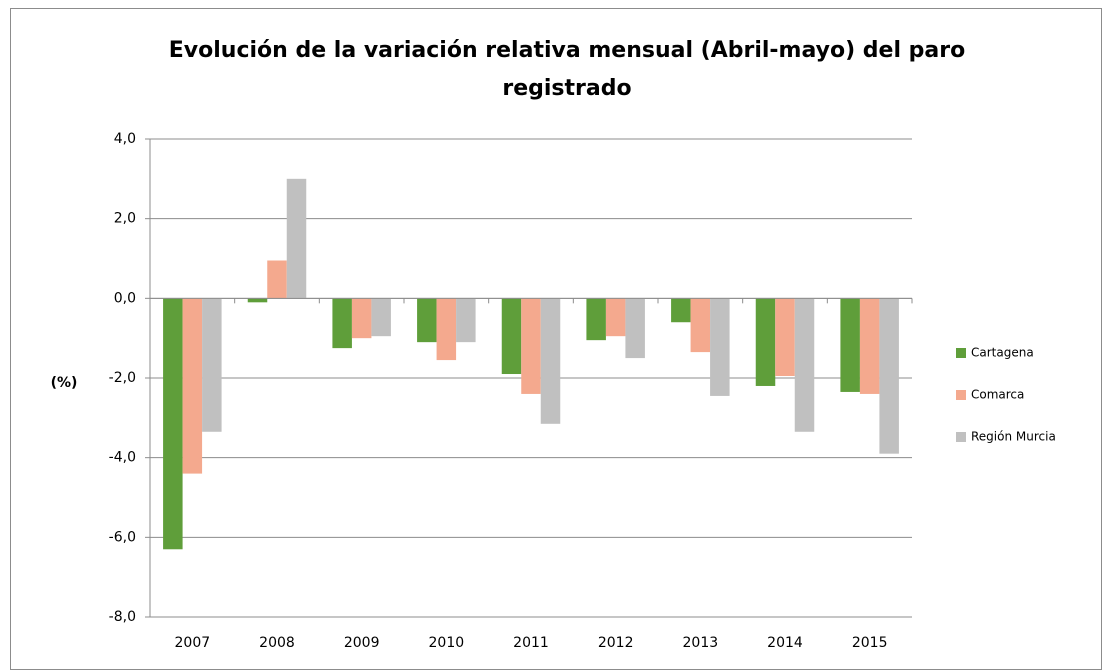  What do you see at coordinates (122, 378) in the screenshot?
I see `y-tick-label: -2,0` at bounding box center [122, 378].